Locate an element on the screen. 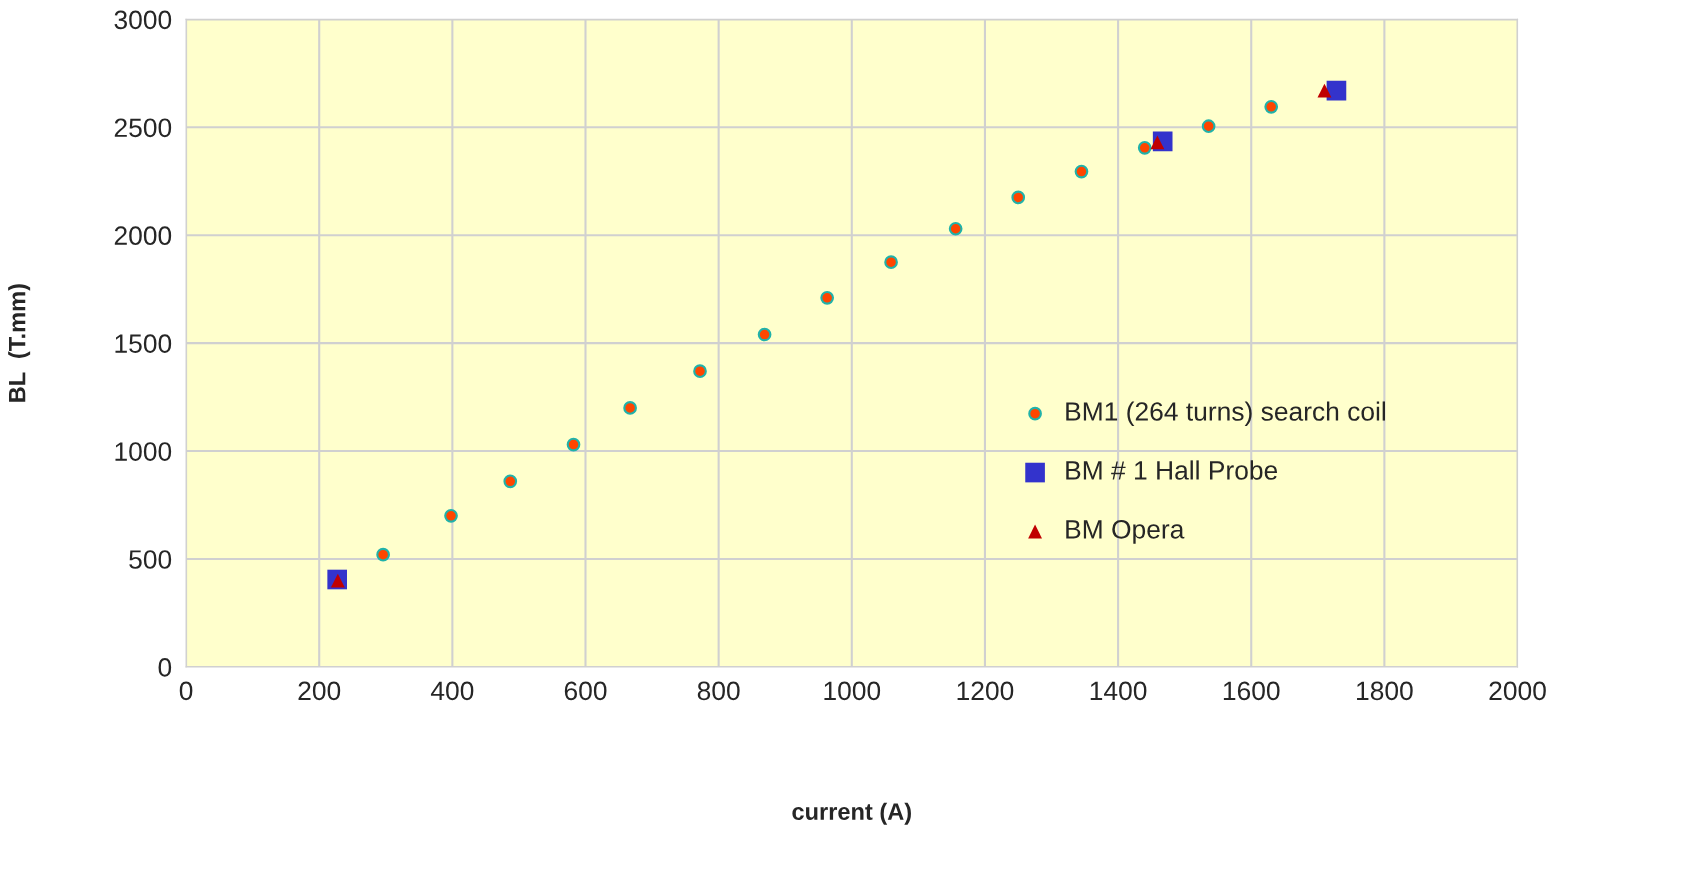 The image size is (1707, 881). y-tick-label: 2000 is located at coordinates (143, 236).